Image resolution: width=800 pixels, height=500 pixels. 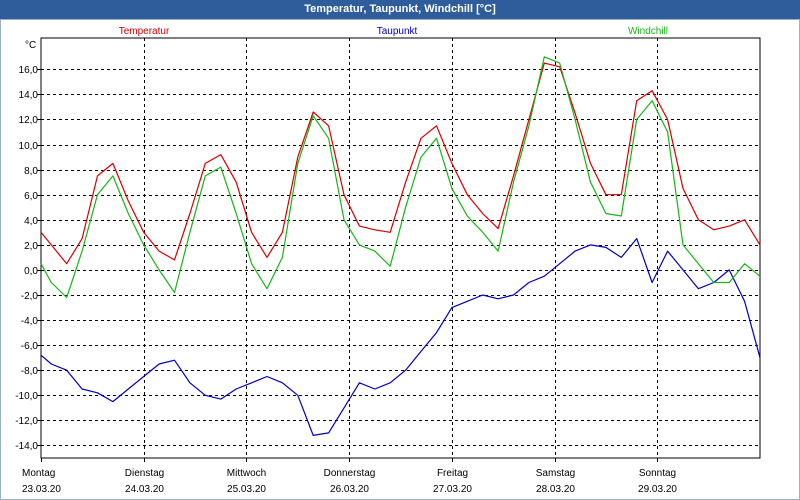 What do you see at coordinates (31, 221) in the screenshot?
I see `y-tick-label: 4,0` at bounding box center [31, 221].